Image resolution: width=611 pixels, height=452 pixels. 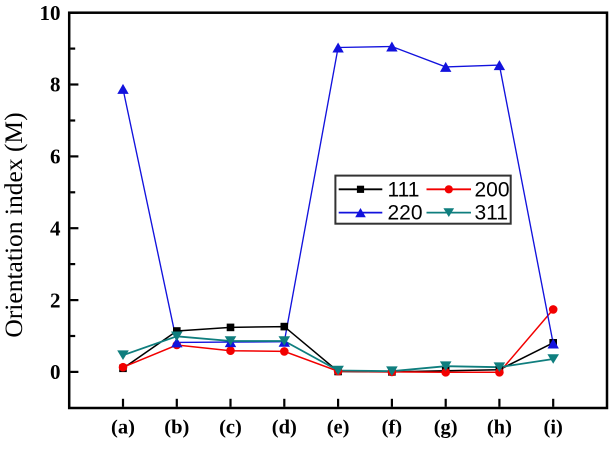 What do you see at coordinates (499, 428) in the screenshot?
I see `svg-text: (h)` at bounding box center [499, 428].